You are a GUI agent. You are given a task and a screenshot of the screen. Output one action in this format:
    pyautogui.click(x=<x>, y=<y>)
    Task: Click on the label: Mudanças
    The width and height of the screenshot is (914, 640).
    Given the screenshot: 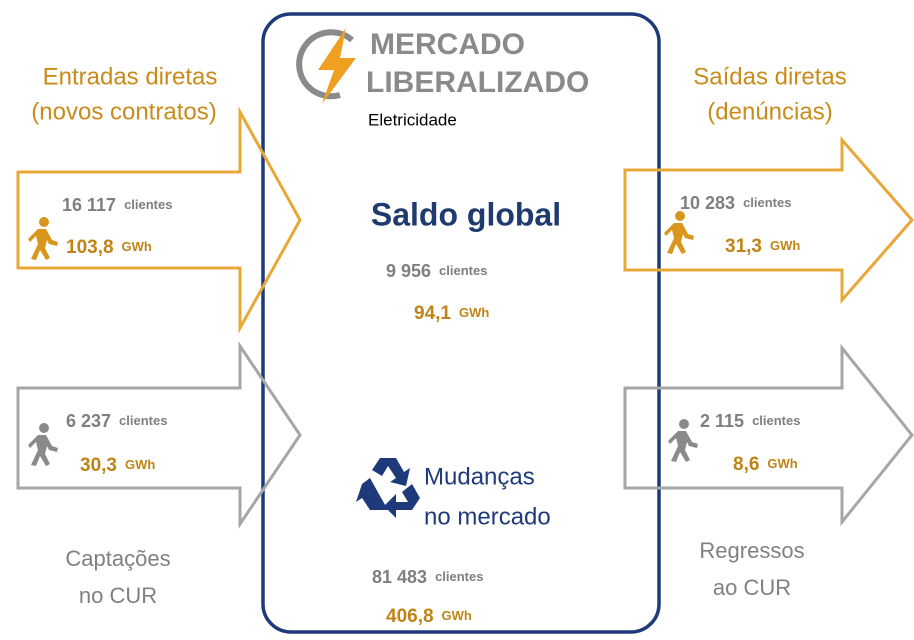 What is the action you would take?
    pyautogui.click(x=479, y=476)
    